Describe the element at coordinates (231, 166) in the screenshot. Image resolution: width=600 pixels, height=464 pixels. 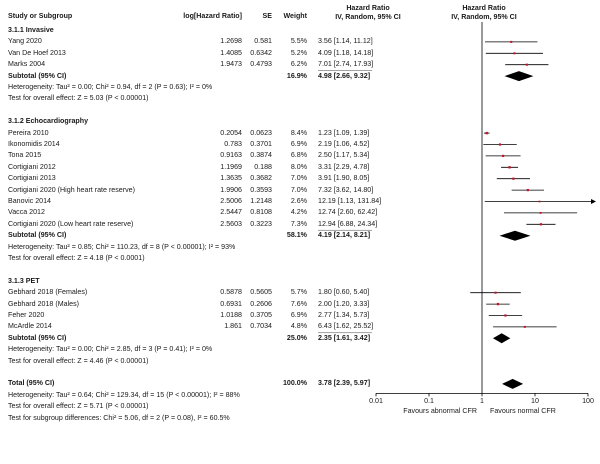
I see `study-loghr: 1.1969` at that location.